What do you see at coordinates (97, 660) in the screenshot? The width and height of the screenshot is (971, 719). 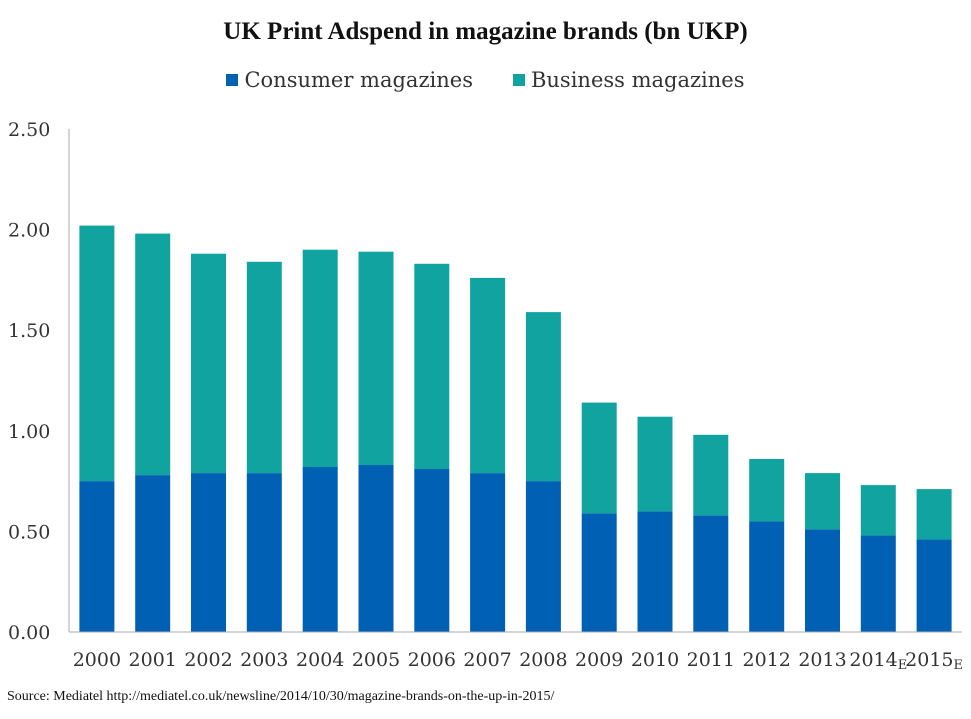 I see `x-tick-label-2000: 2000` at bounding box center [97, 660].